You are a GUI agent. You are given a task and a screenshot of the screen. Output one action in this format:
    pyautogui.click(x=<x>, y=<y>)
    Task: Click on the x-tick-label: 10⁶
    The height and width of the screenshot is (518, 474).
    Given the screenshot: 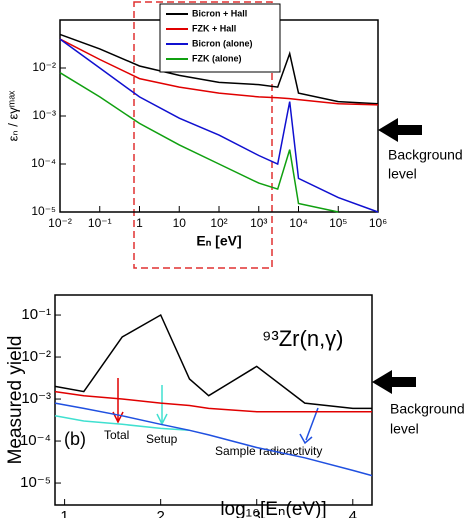 What is the action you would take?
    pyautogui.click(x=378, y=223)
    